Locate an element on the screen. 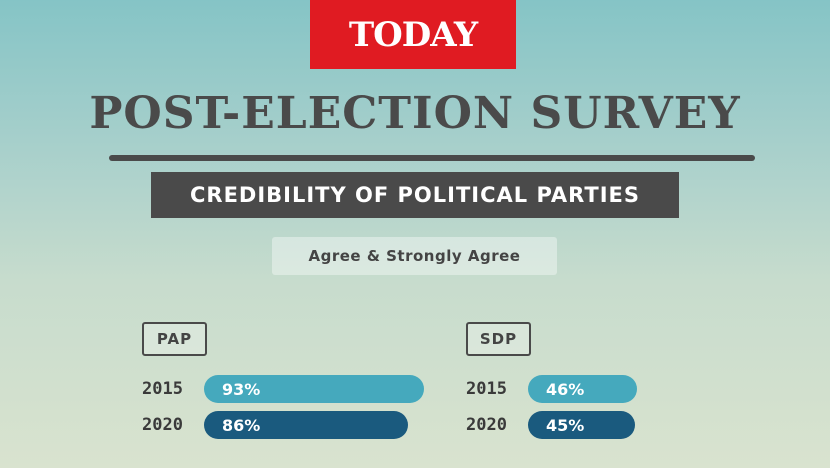 The image size is (830, 468). page-title: POST-ELECTION SURVEY is located at coordinates (415, 113).